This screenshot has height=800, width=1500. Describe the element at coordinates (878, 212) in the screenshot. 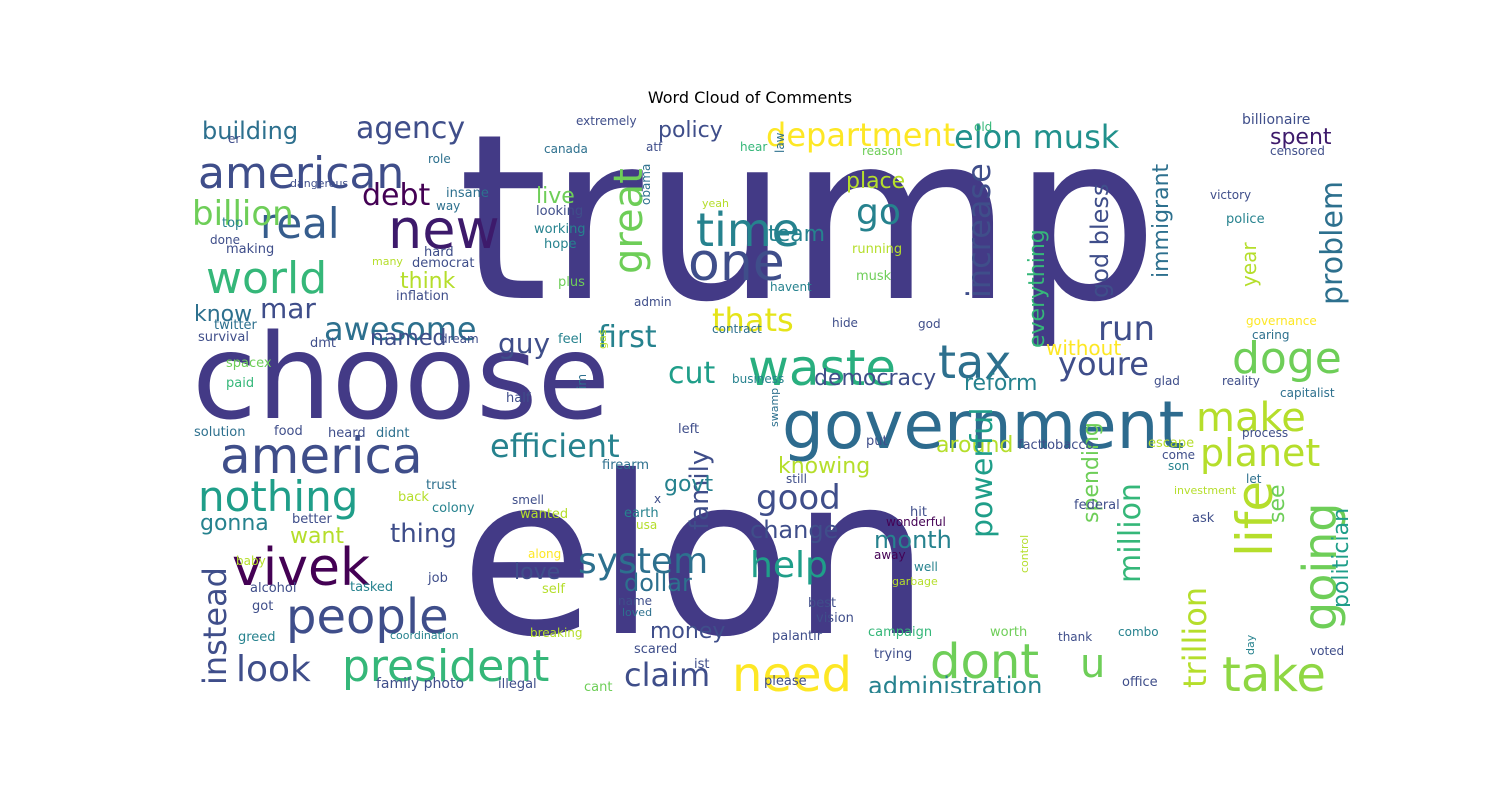

I see `word-go: go` at that location.